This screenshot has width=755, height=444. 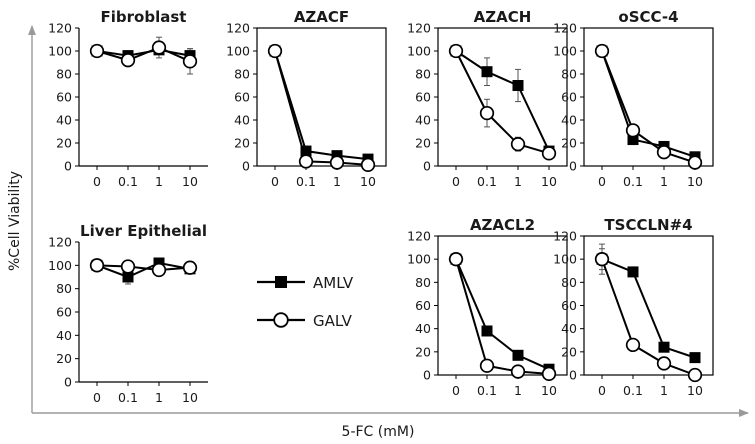 I want to click on azacl2-ytick-label: 120, so click(x=419, y=236).